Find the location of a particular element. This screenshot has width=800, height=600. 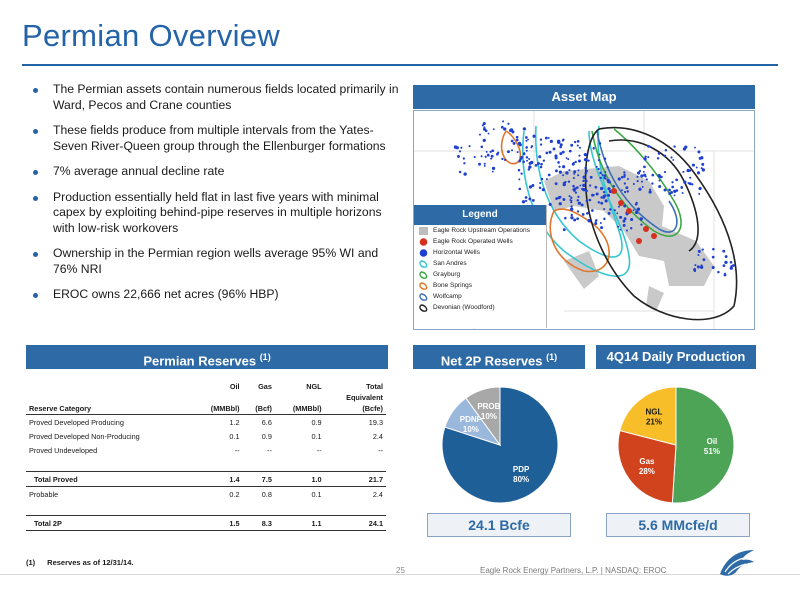

gray-square-icon is located at coordinates (423, 230).